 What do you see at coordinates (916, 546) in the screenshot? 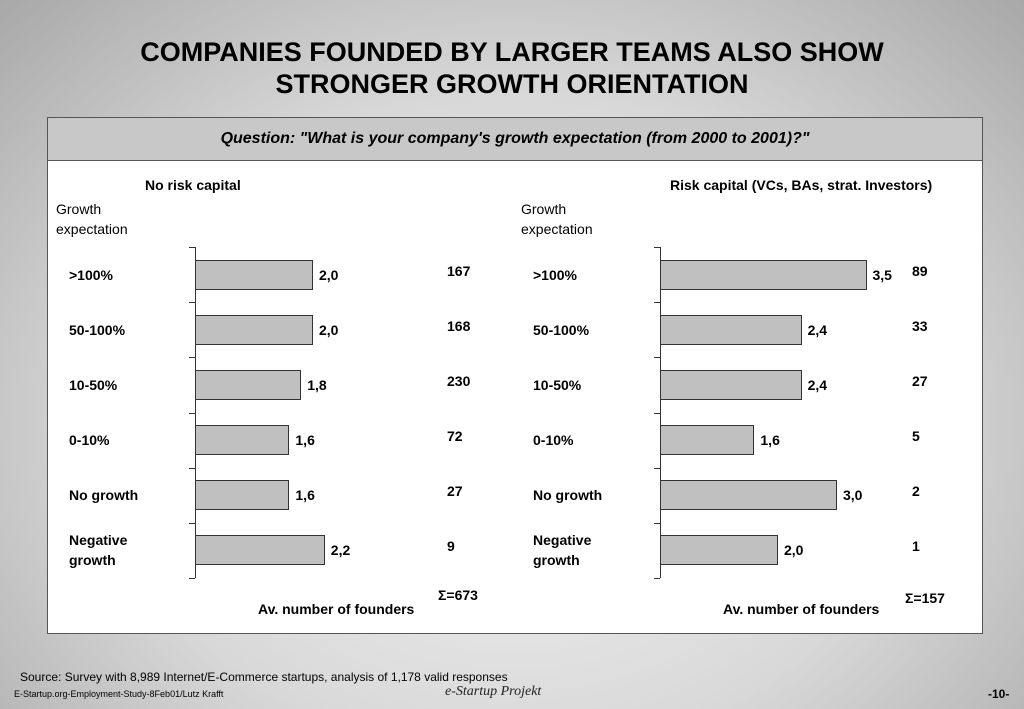
I see `count-label: 1` at bounding box center [916, 546].